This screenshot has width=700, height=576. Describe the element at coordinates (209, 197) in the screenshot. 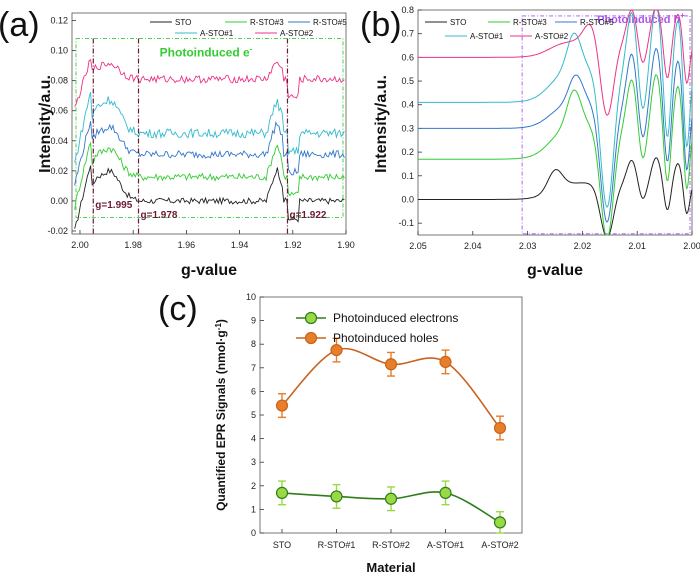

I see `panel-a-series-line-STO` at that location.